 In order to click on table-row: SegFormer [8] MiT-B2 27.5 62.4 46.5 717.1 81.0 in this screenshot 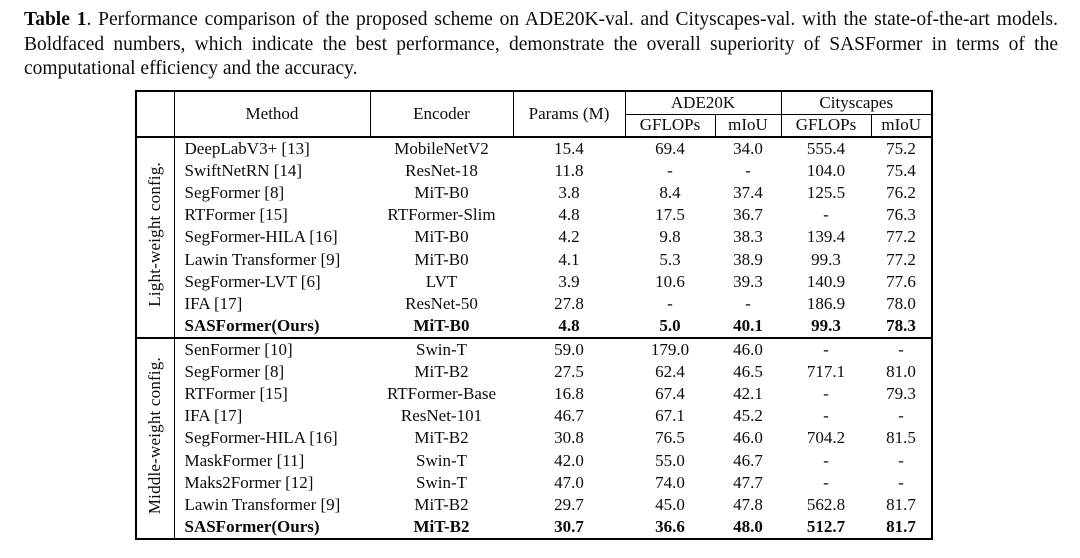, I will do `click(534, 372)`.